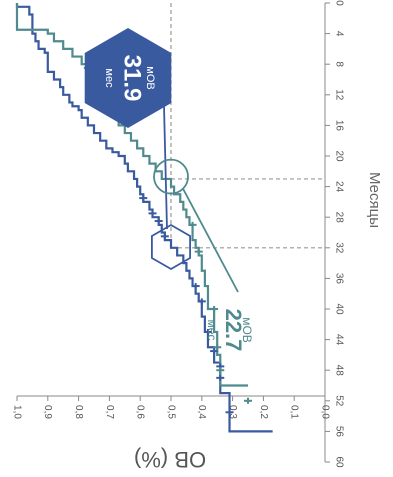  I want to click on y-tick-label: 1,0, so click(16, 412).